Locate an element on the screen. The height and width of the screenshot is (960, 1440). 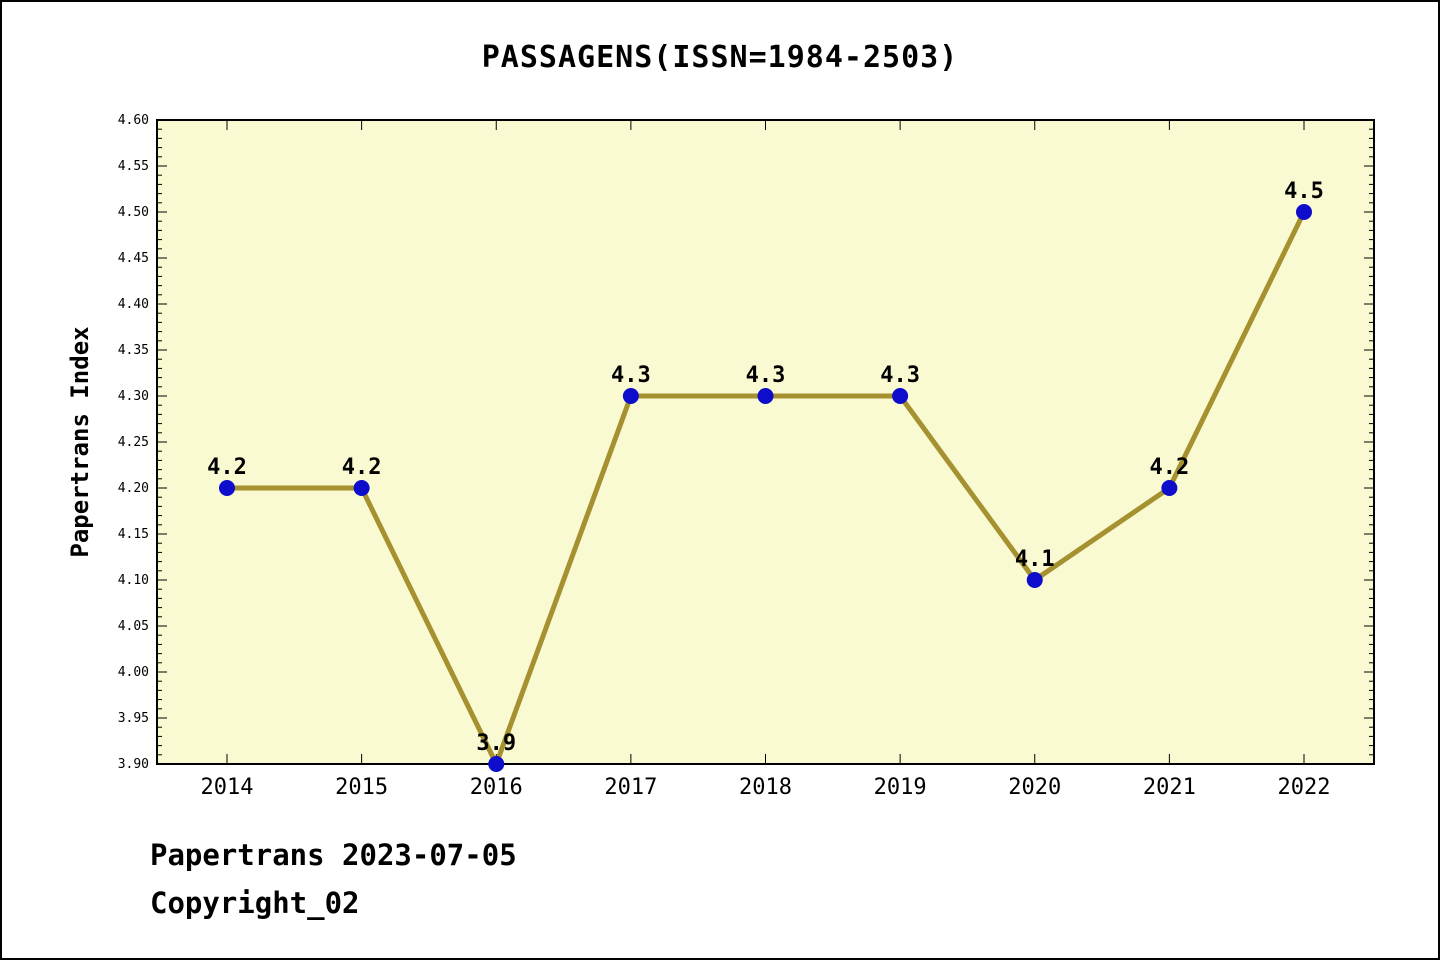
svg-text: 4.15 is located at coordinates (133, 534).